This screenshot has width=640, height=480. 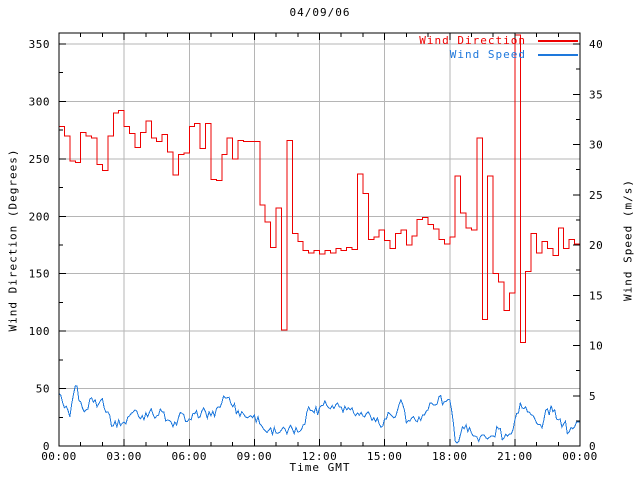 What do you see at coordinates (596, 44) in the screenshot?
I see `y-right-tick-label: 40` at bounding box center [596, 44].